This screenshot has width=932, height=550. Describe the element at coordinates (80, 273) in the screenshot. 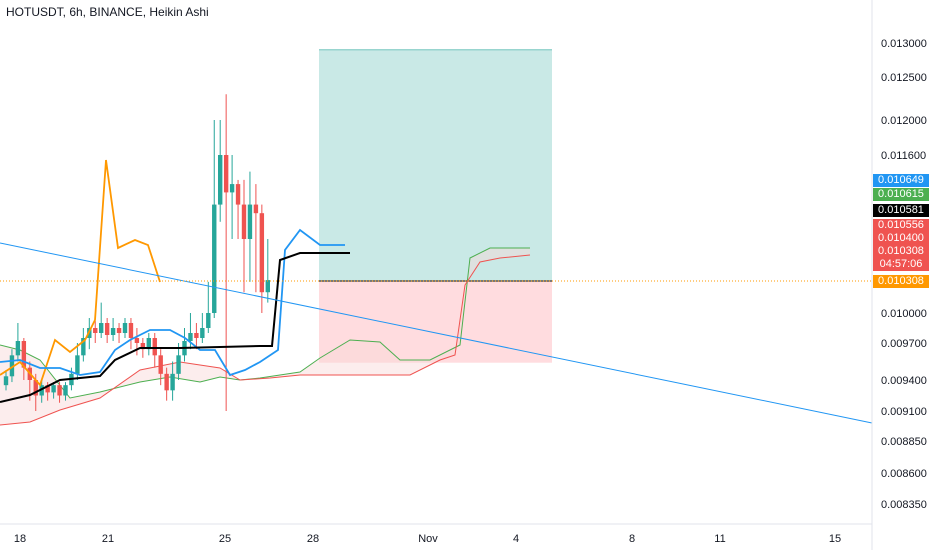

I see `lagging-span-line` at that location.